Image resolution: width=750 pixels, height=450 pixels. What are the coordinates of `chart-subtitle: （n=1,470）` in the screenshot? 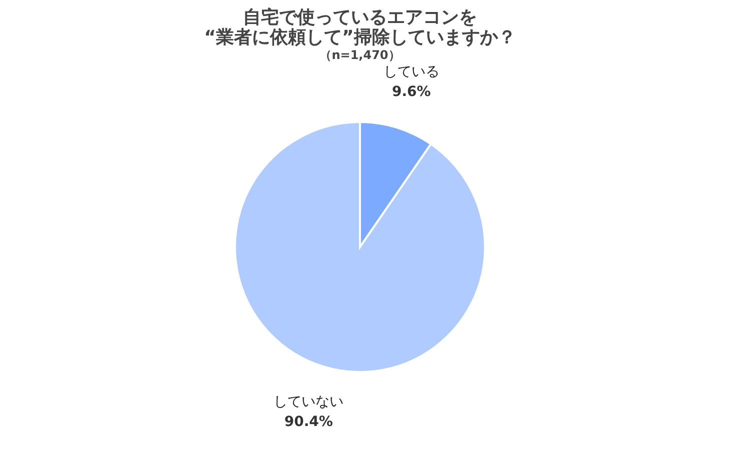 It's located at (360, 55).